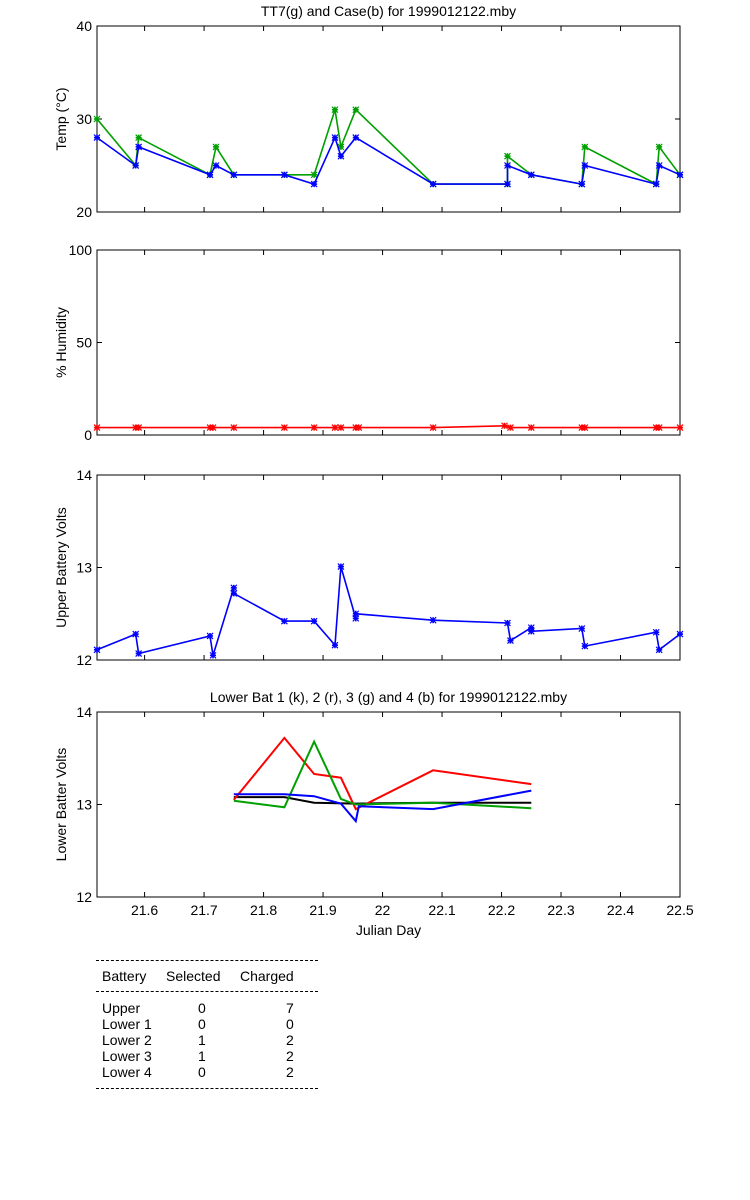 This screenshot has width=750, height=1200. Describe the element at coordinates (290, 1024) in the screenshot. I see `row-charged: 0` at that location.